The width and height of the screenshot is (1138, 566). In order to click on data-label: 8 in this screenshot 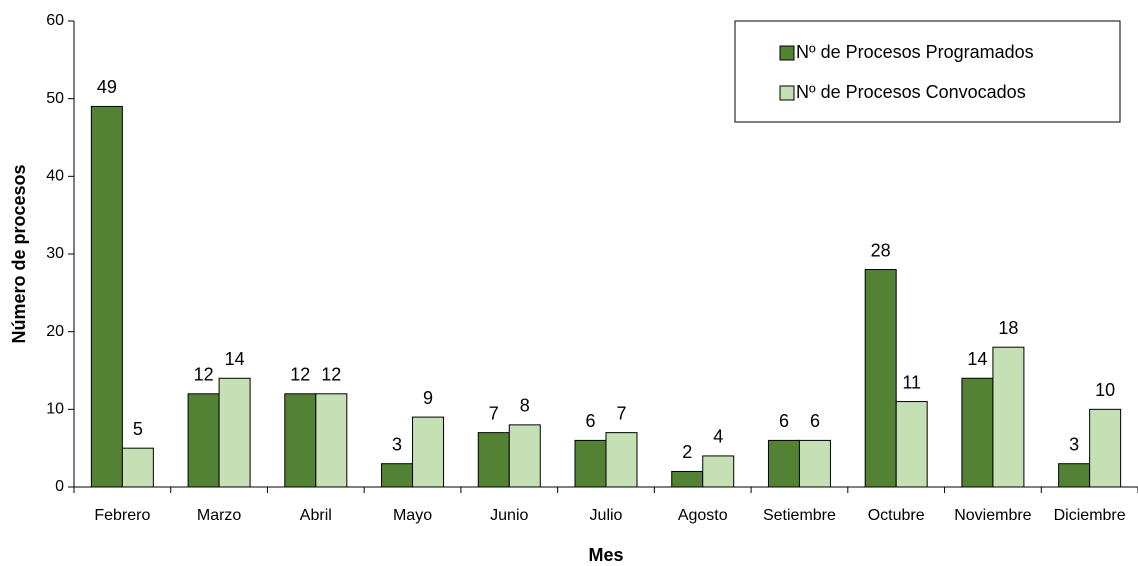, I will do `click(525, 406)`.